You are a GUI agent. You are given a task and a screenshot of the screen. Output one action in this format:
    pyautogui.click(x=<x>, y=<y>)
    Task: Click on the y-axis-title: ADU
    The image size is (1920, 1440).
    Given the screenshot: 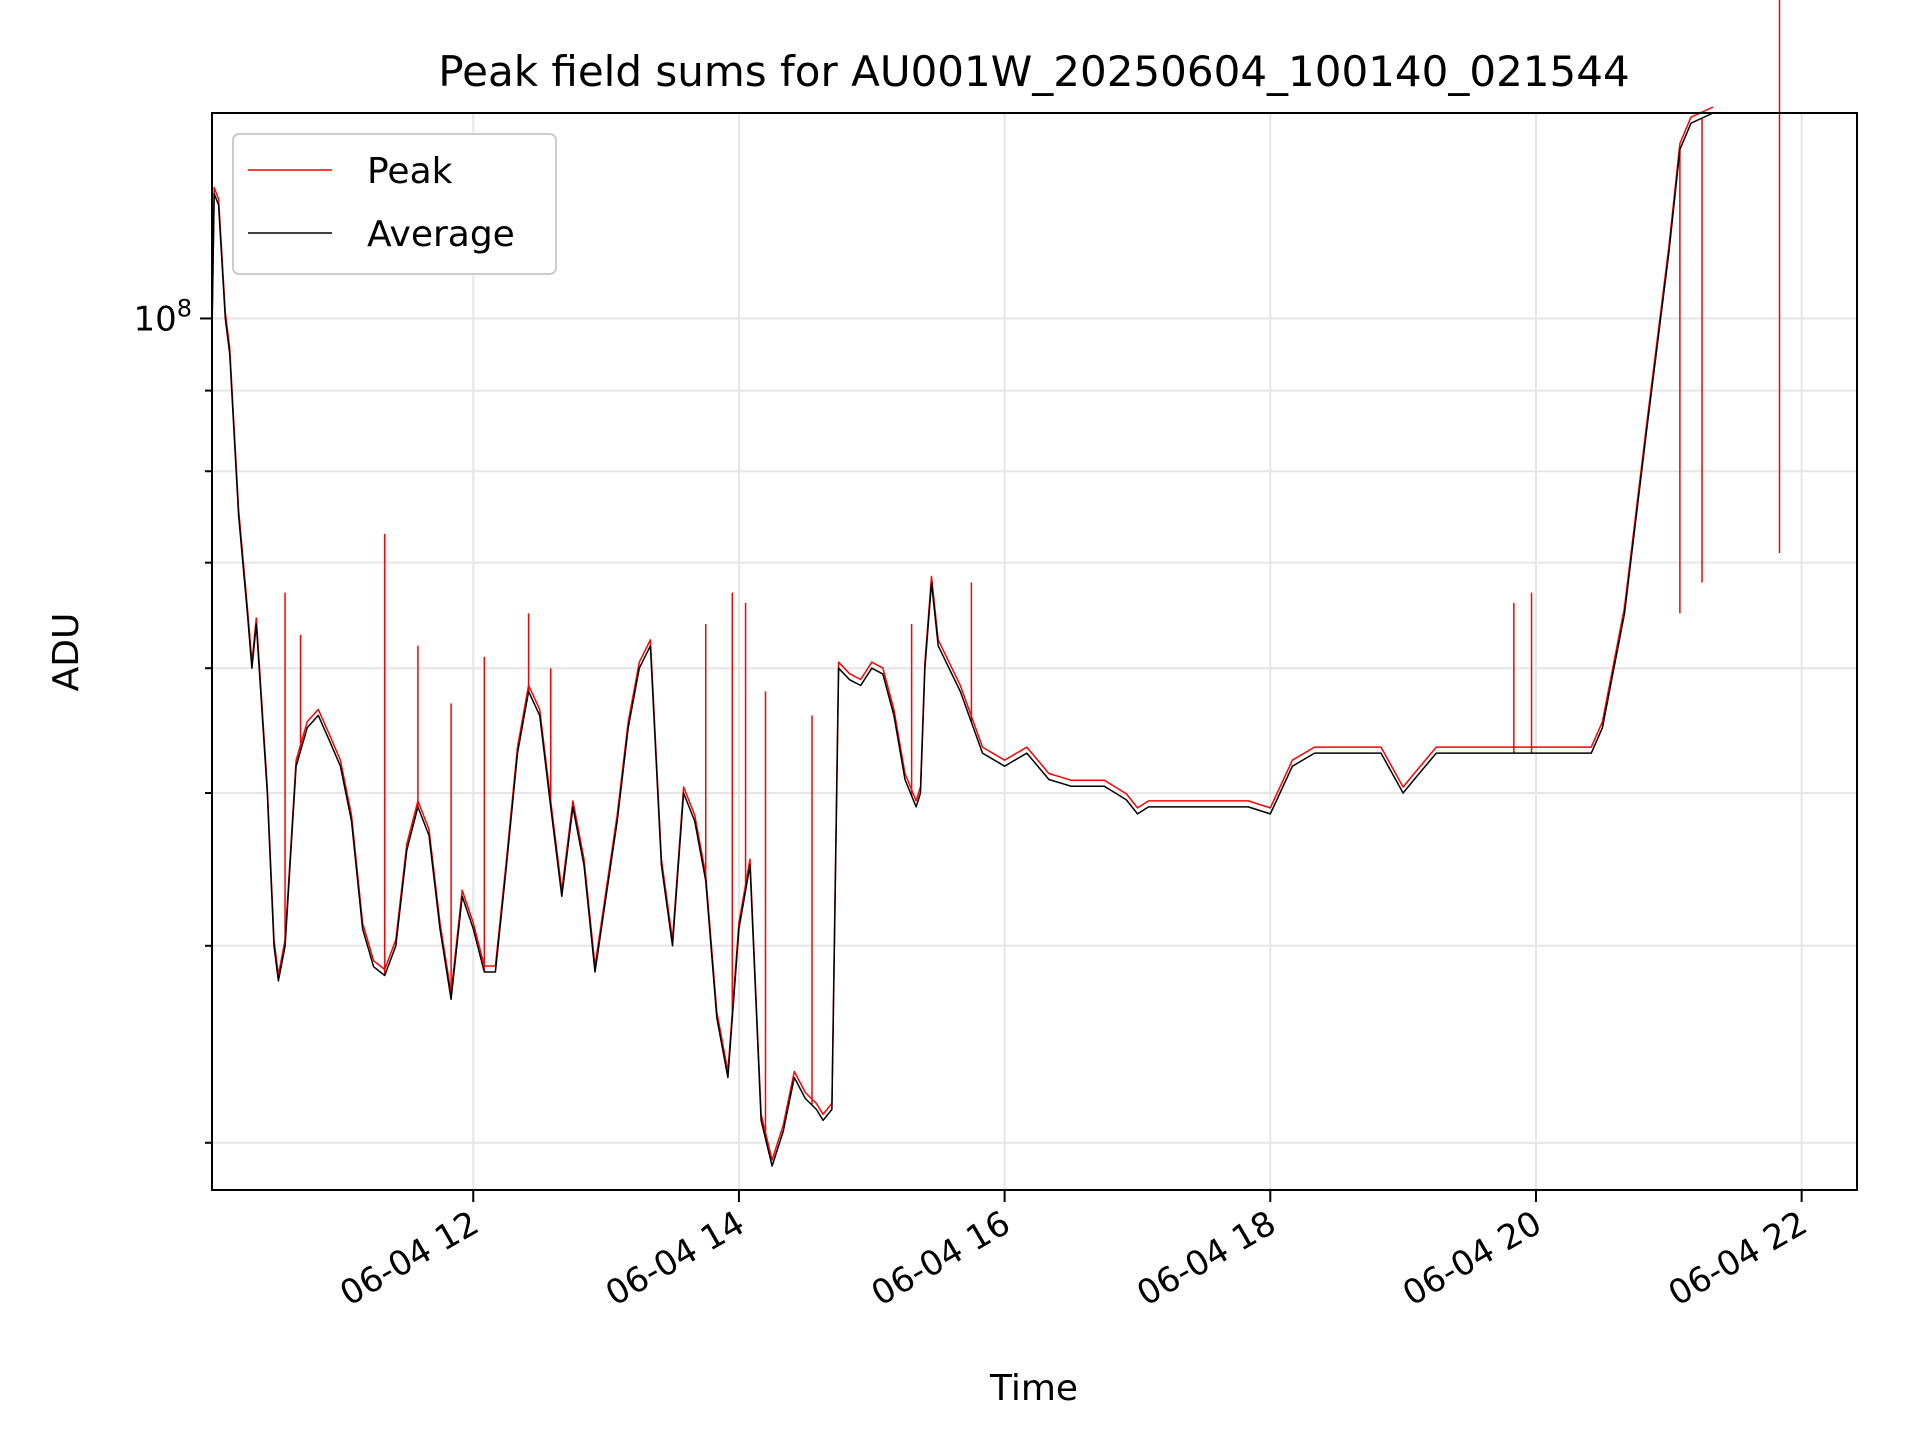 What is the action you would take?
    pyautogui.click(x=66, y=652)
    